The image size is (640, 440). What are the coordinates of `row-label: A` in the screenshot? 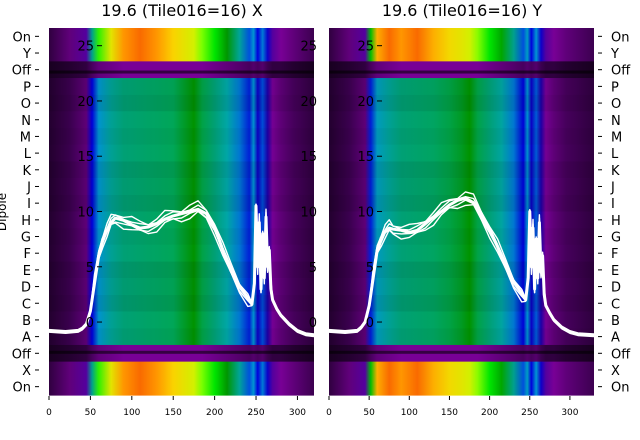 It's located at (26, 338).